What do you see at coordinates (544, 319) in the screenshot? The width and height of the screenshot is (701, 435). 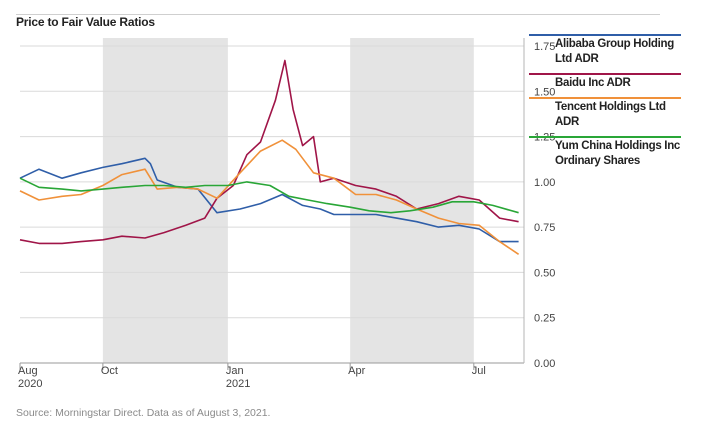 I see `y-tick-label: 0.25` at bounding box center [544, 319].